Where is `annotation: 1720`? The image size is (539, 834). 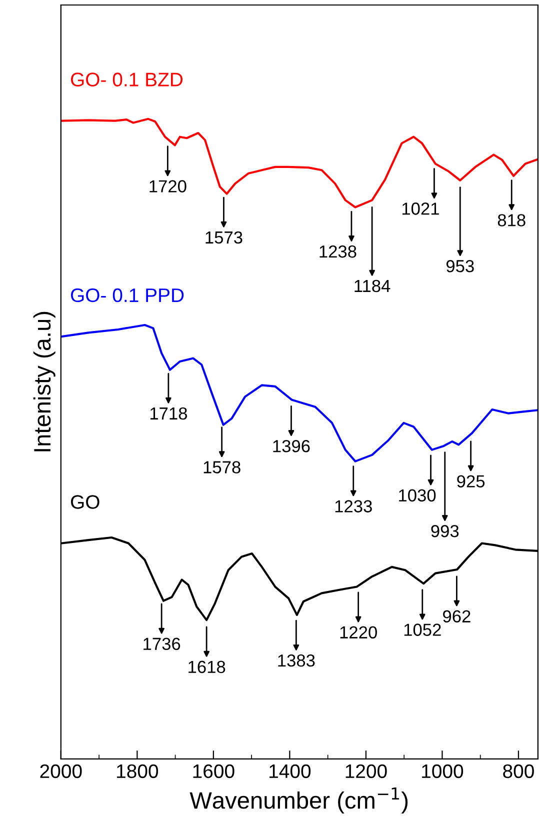
annotation: 1720 is located at coordinates (168, 186).